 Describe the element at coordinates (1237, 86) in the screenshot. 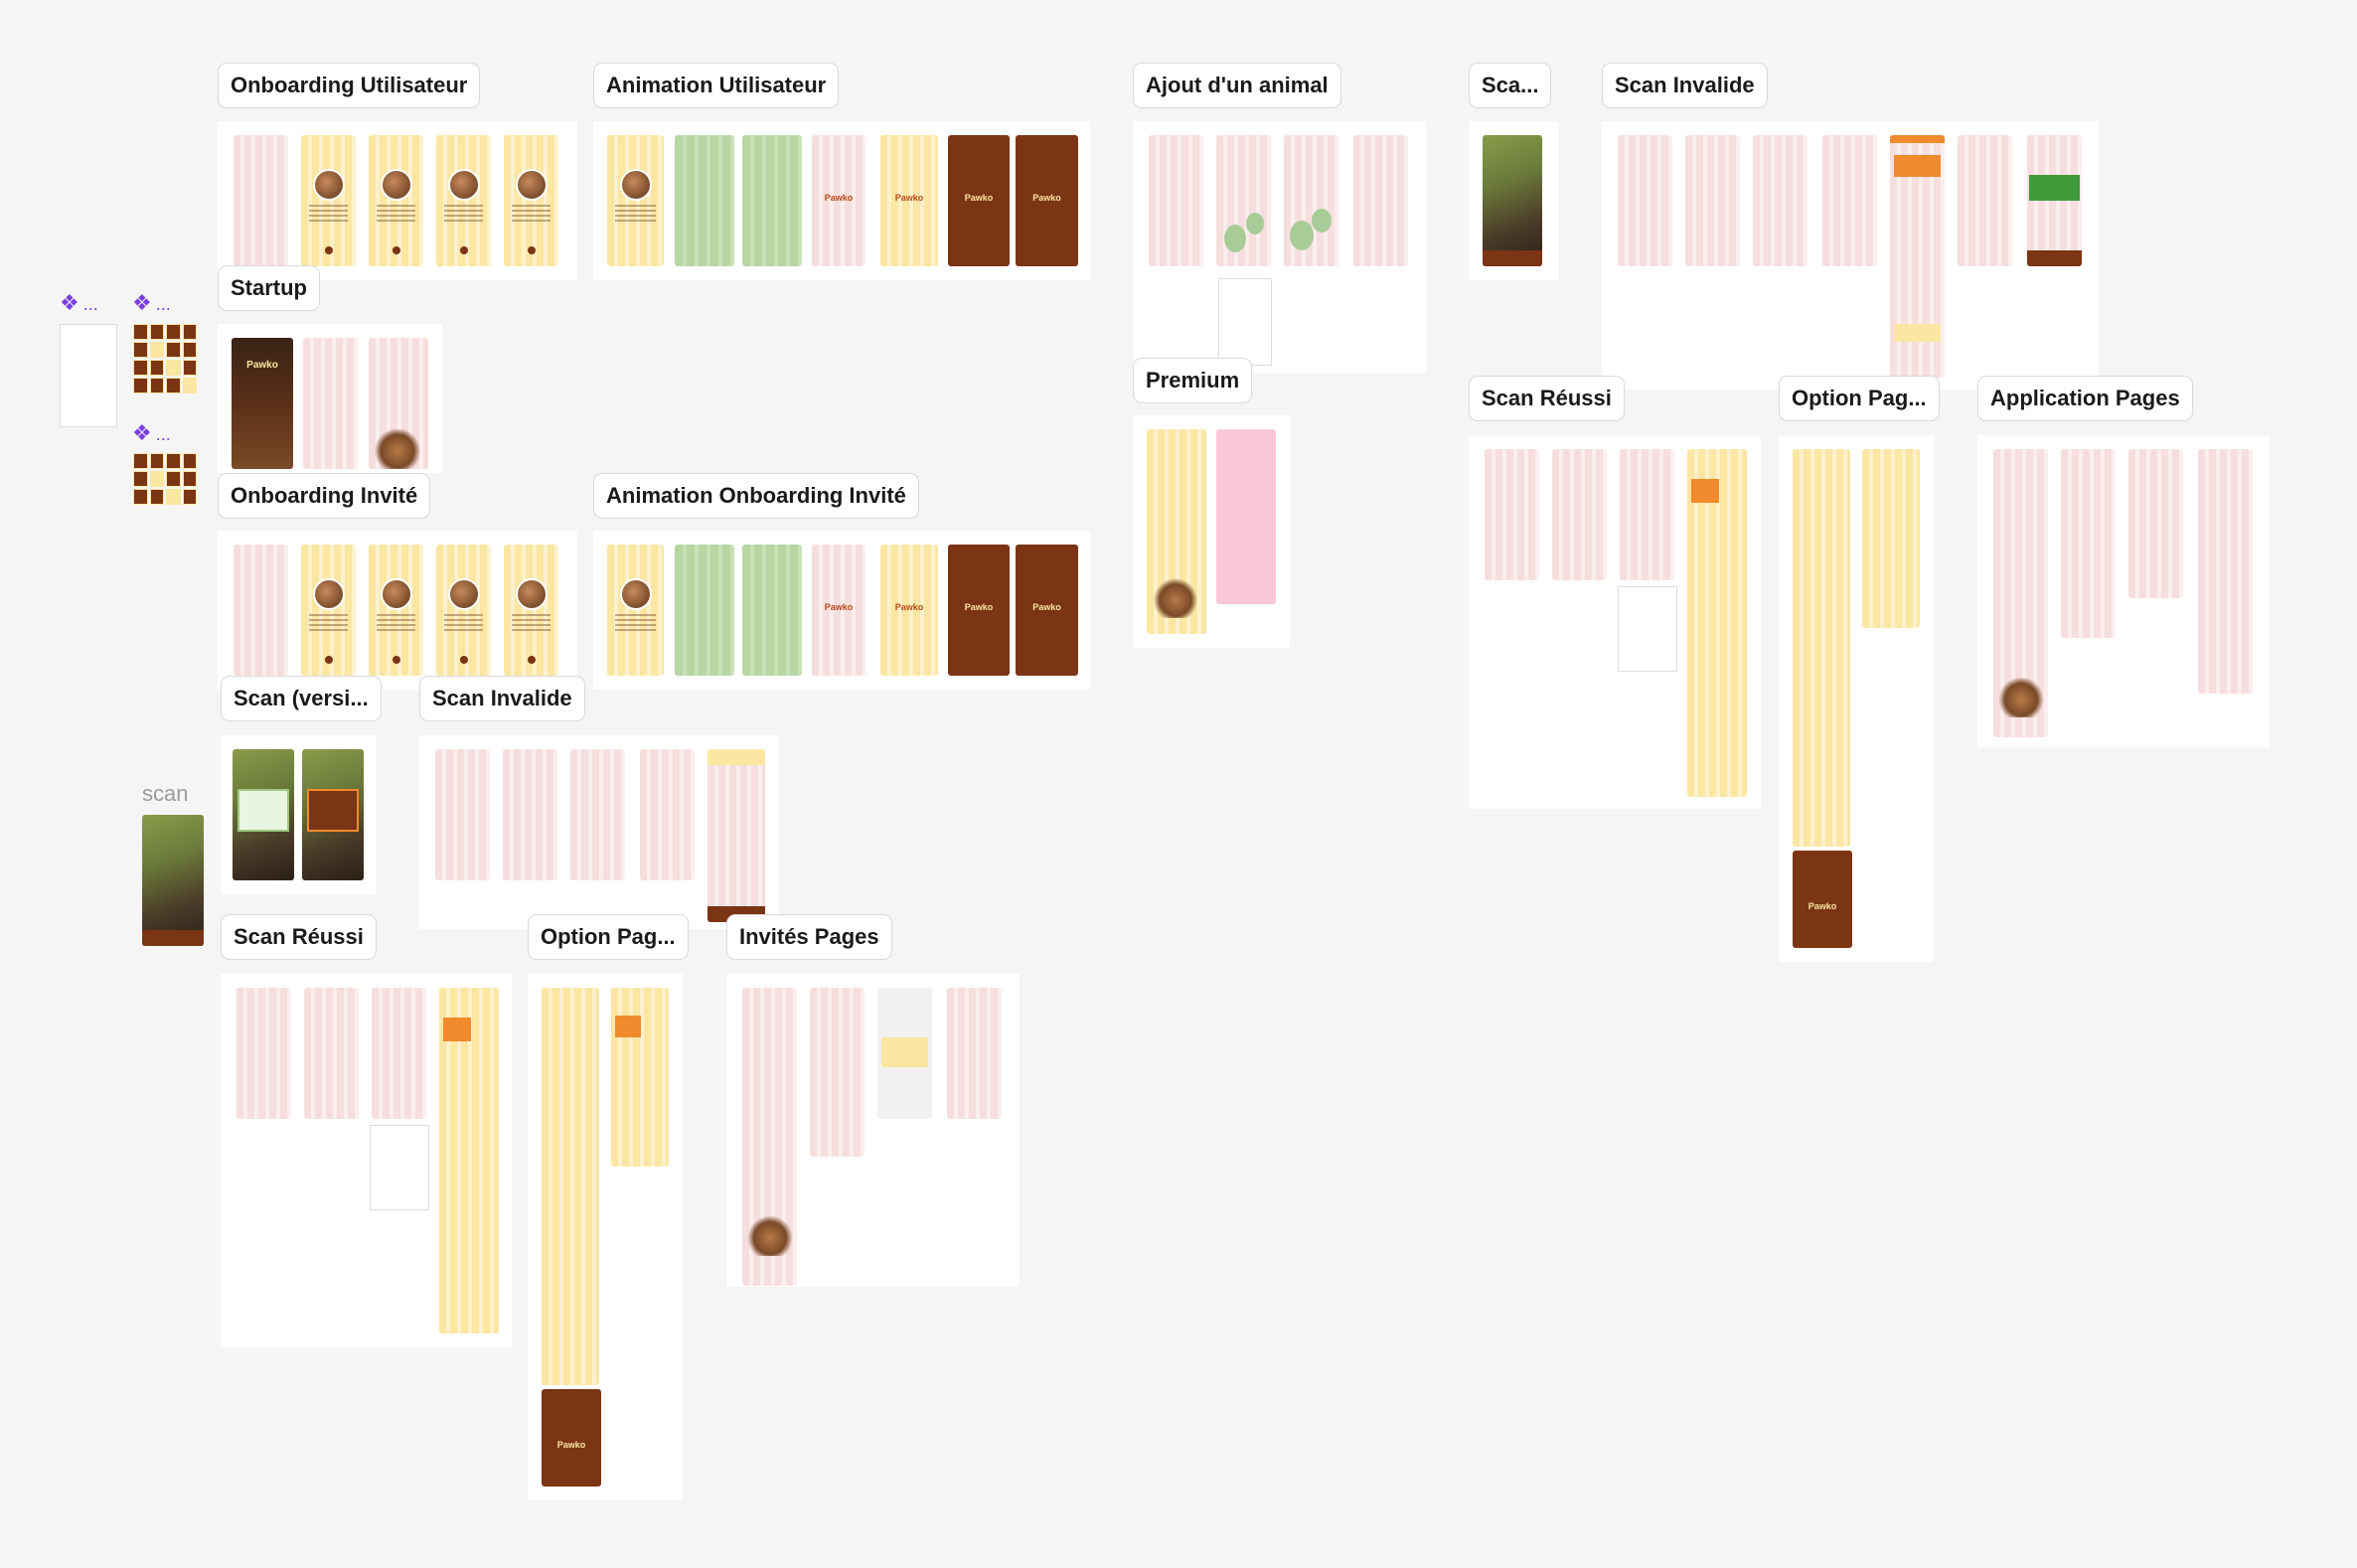

I see `section-label-ajout-animal: Ajout d'un animal` at that location.